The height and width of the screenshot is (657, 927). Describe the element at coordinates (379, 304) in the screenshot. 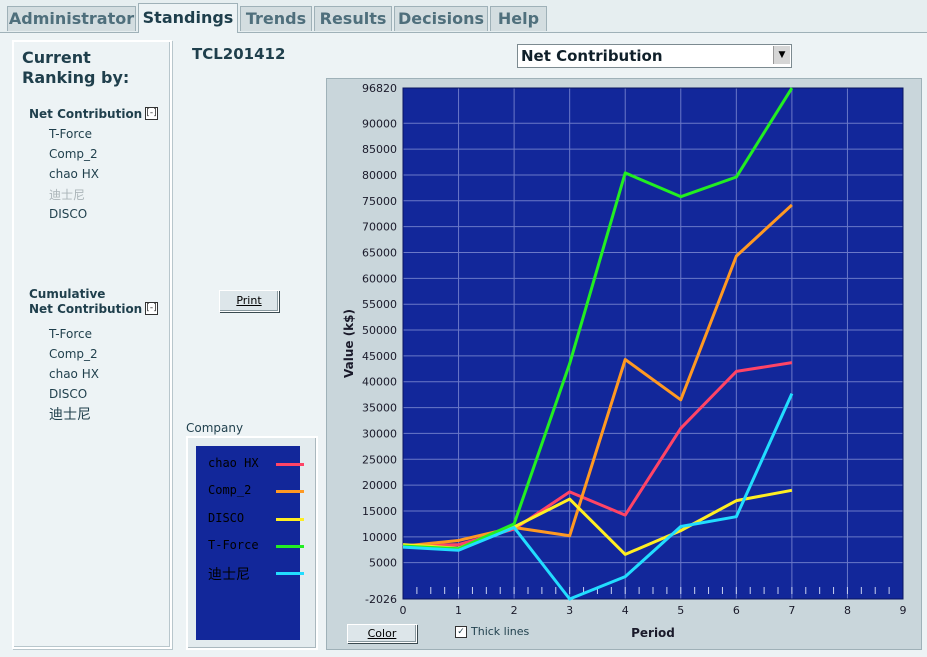

I see `y-tick-label: 55000` at that location.